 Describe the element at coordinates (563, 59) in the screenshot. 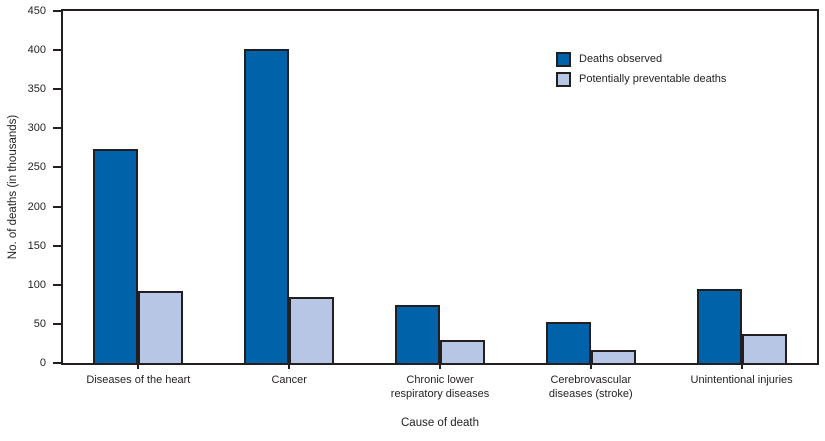

I see `legend-swatch-deaths-observed` at that location.